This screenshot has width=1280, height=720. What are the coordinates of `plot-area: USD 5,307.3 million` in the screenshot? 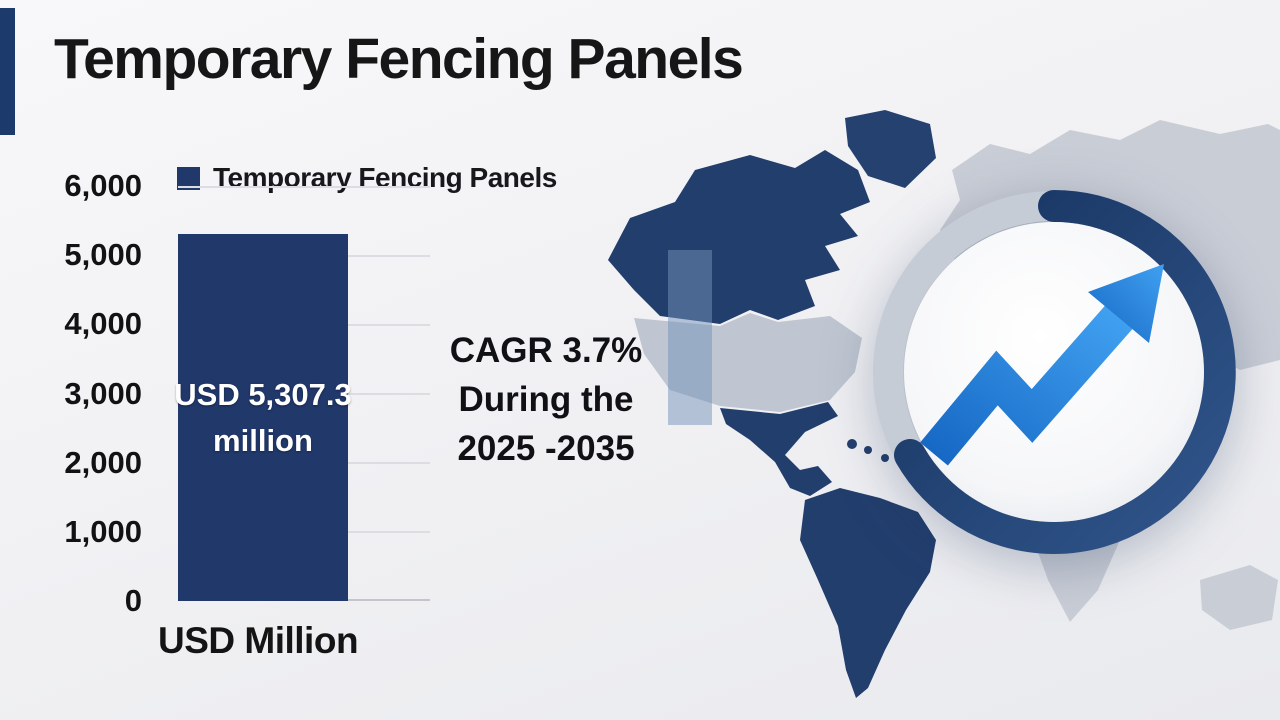 It's located at (302, 393).